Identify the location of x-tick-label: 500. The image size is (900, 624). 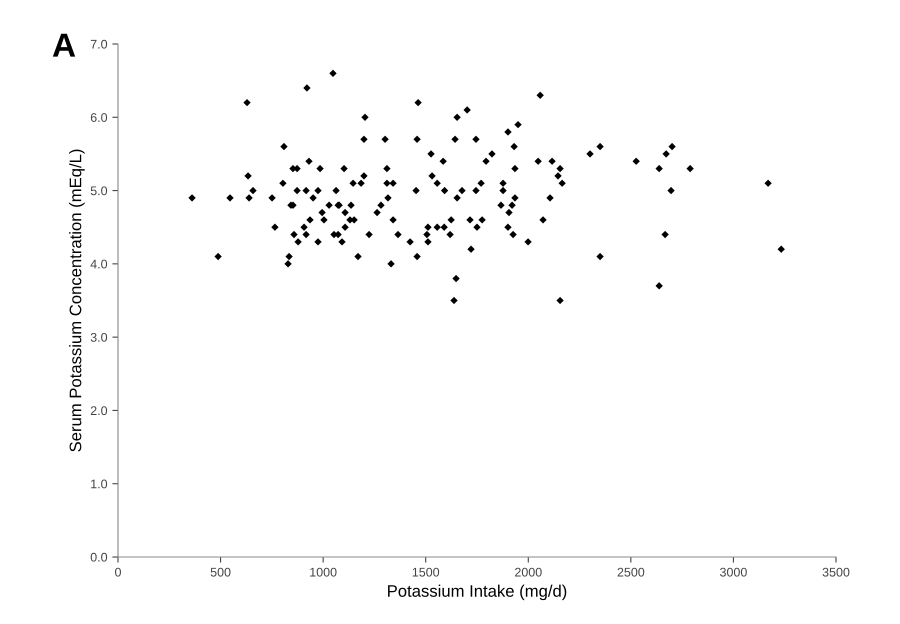
(220, 572).